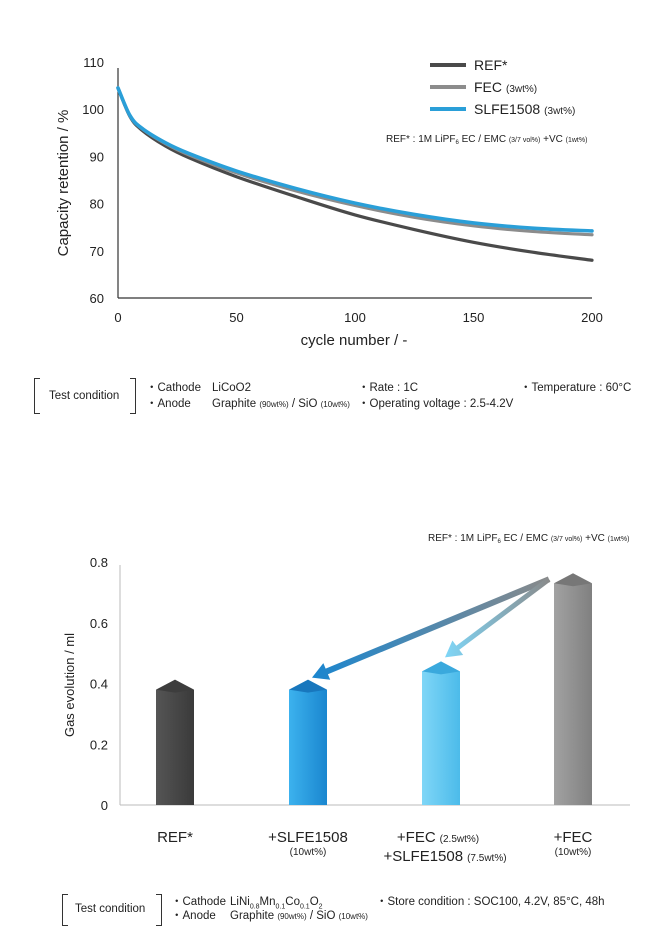 This screenshot has height=942, width=672. I want to click on x-tick-label: 100, so click(355, 317).